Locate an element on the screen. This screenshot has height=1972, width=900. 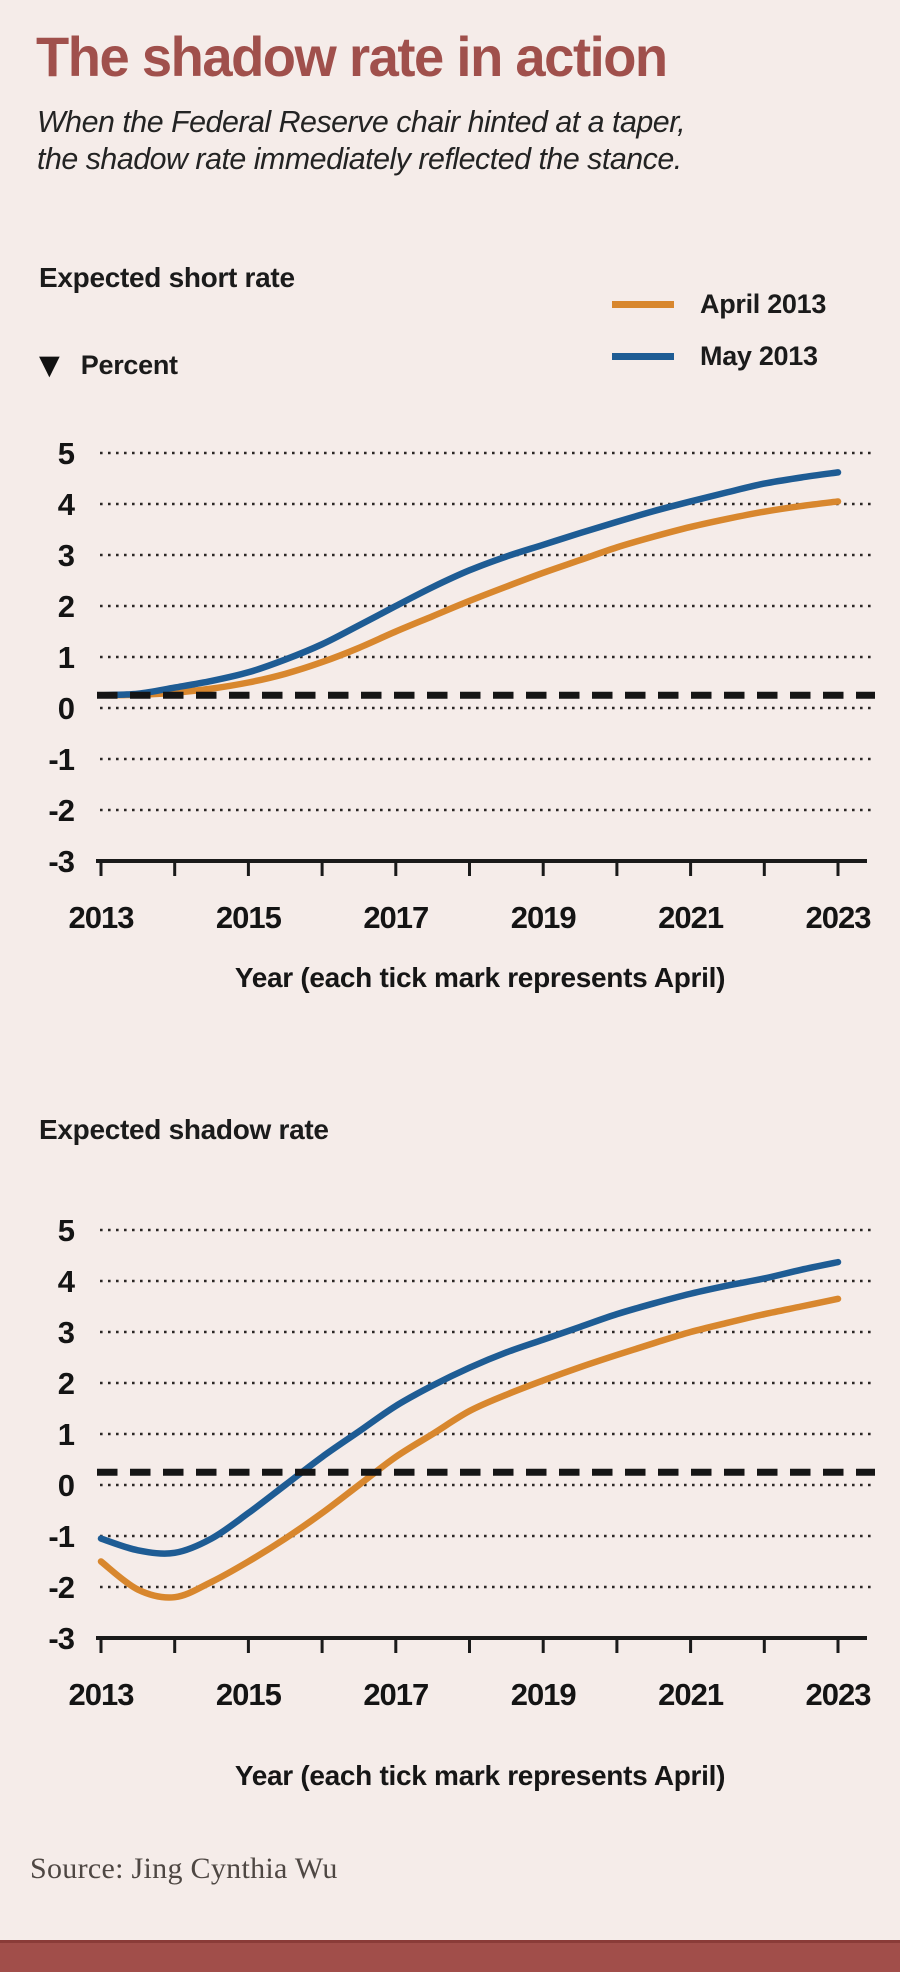
page-title: The shadow rate in action is located at coordinates (352, 56).